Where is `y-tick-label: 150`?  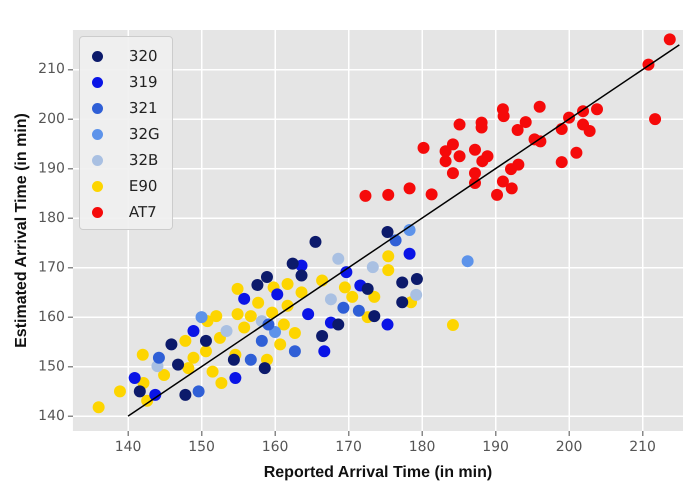
y-tick-label: 150 is located at coordinates (51, 366).